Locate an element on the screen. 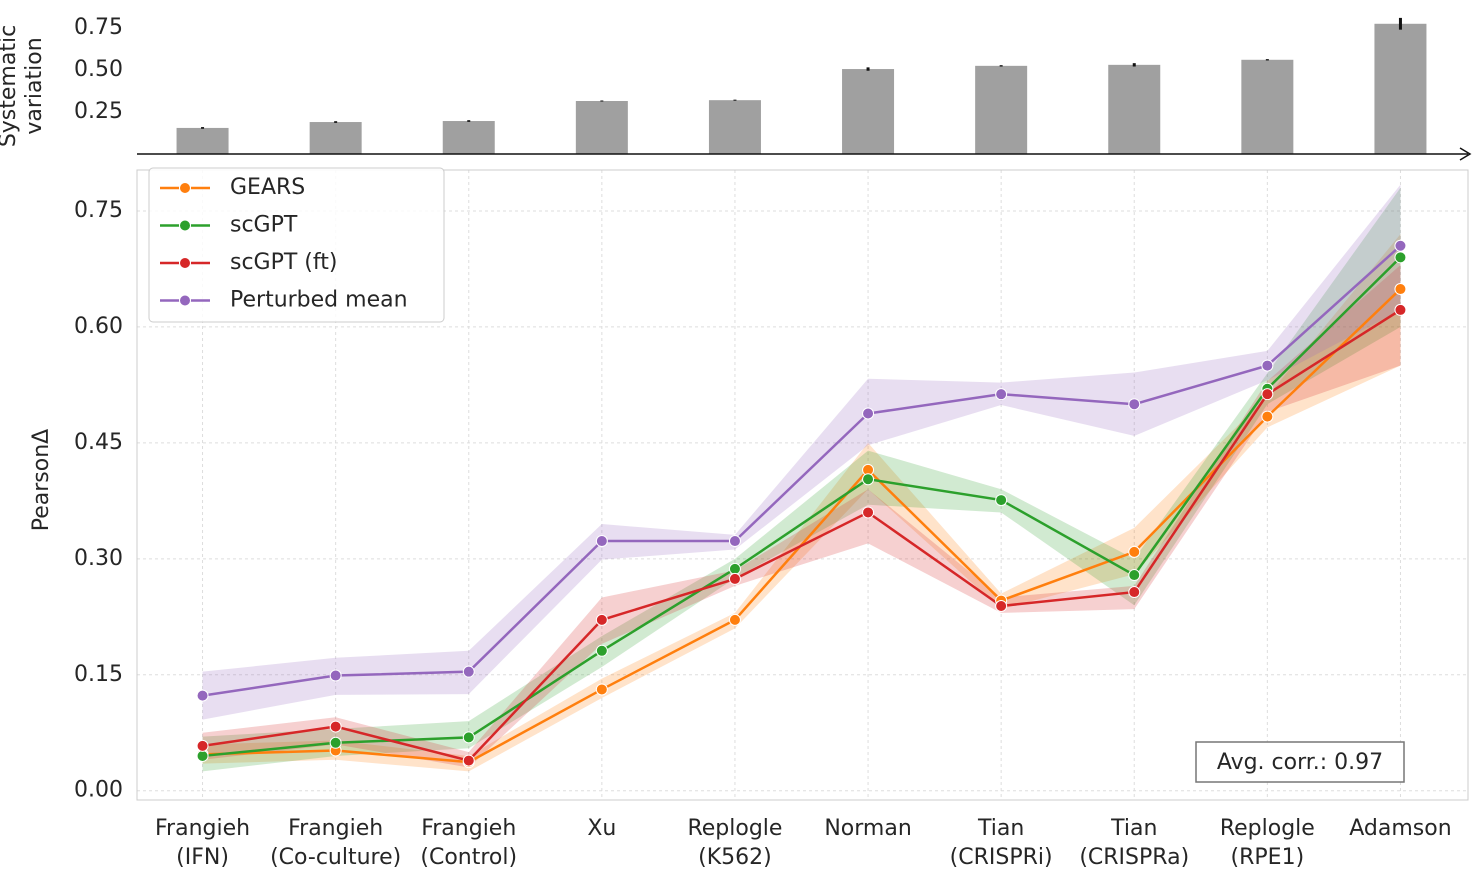 The width and height of the screenshot is (1478, 882). legend-label: Perturbed mean is located at coordinates (319, 300).